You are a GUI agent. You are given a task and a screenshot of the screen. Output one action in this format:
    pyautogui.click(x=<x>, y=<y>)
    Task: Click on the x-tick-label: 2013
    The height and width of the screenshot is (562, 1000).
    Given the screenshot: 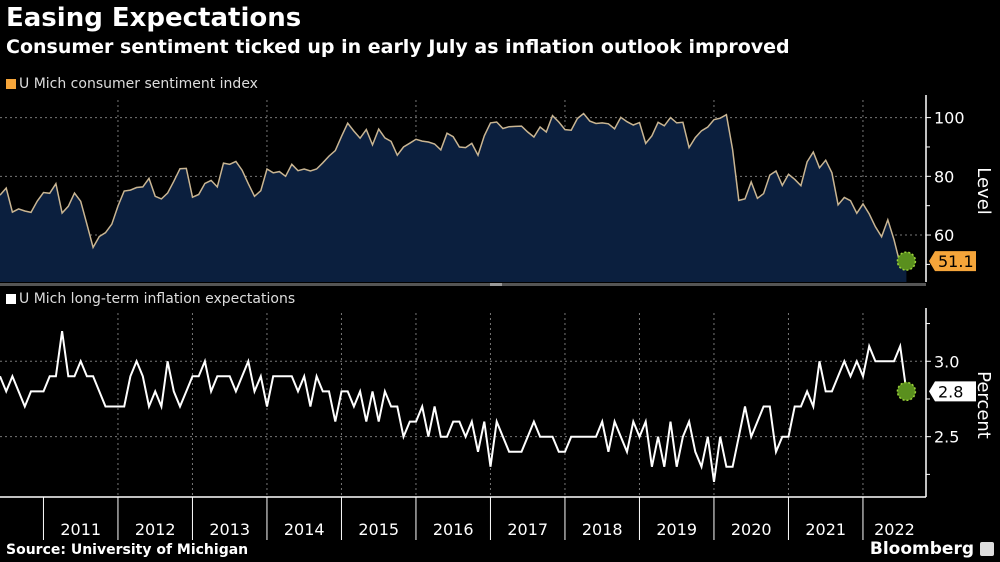 What is the action you would take?
    pyautogui.click(x=229, y=529)
    